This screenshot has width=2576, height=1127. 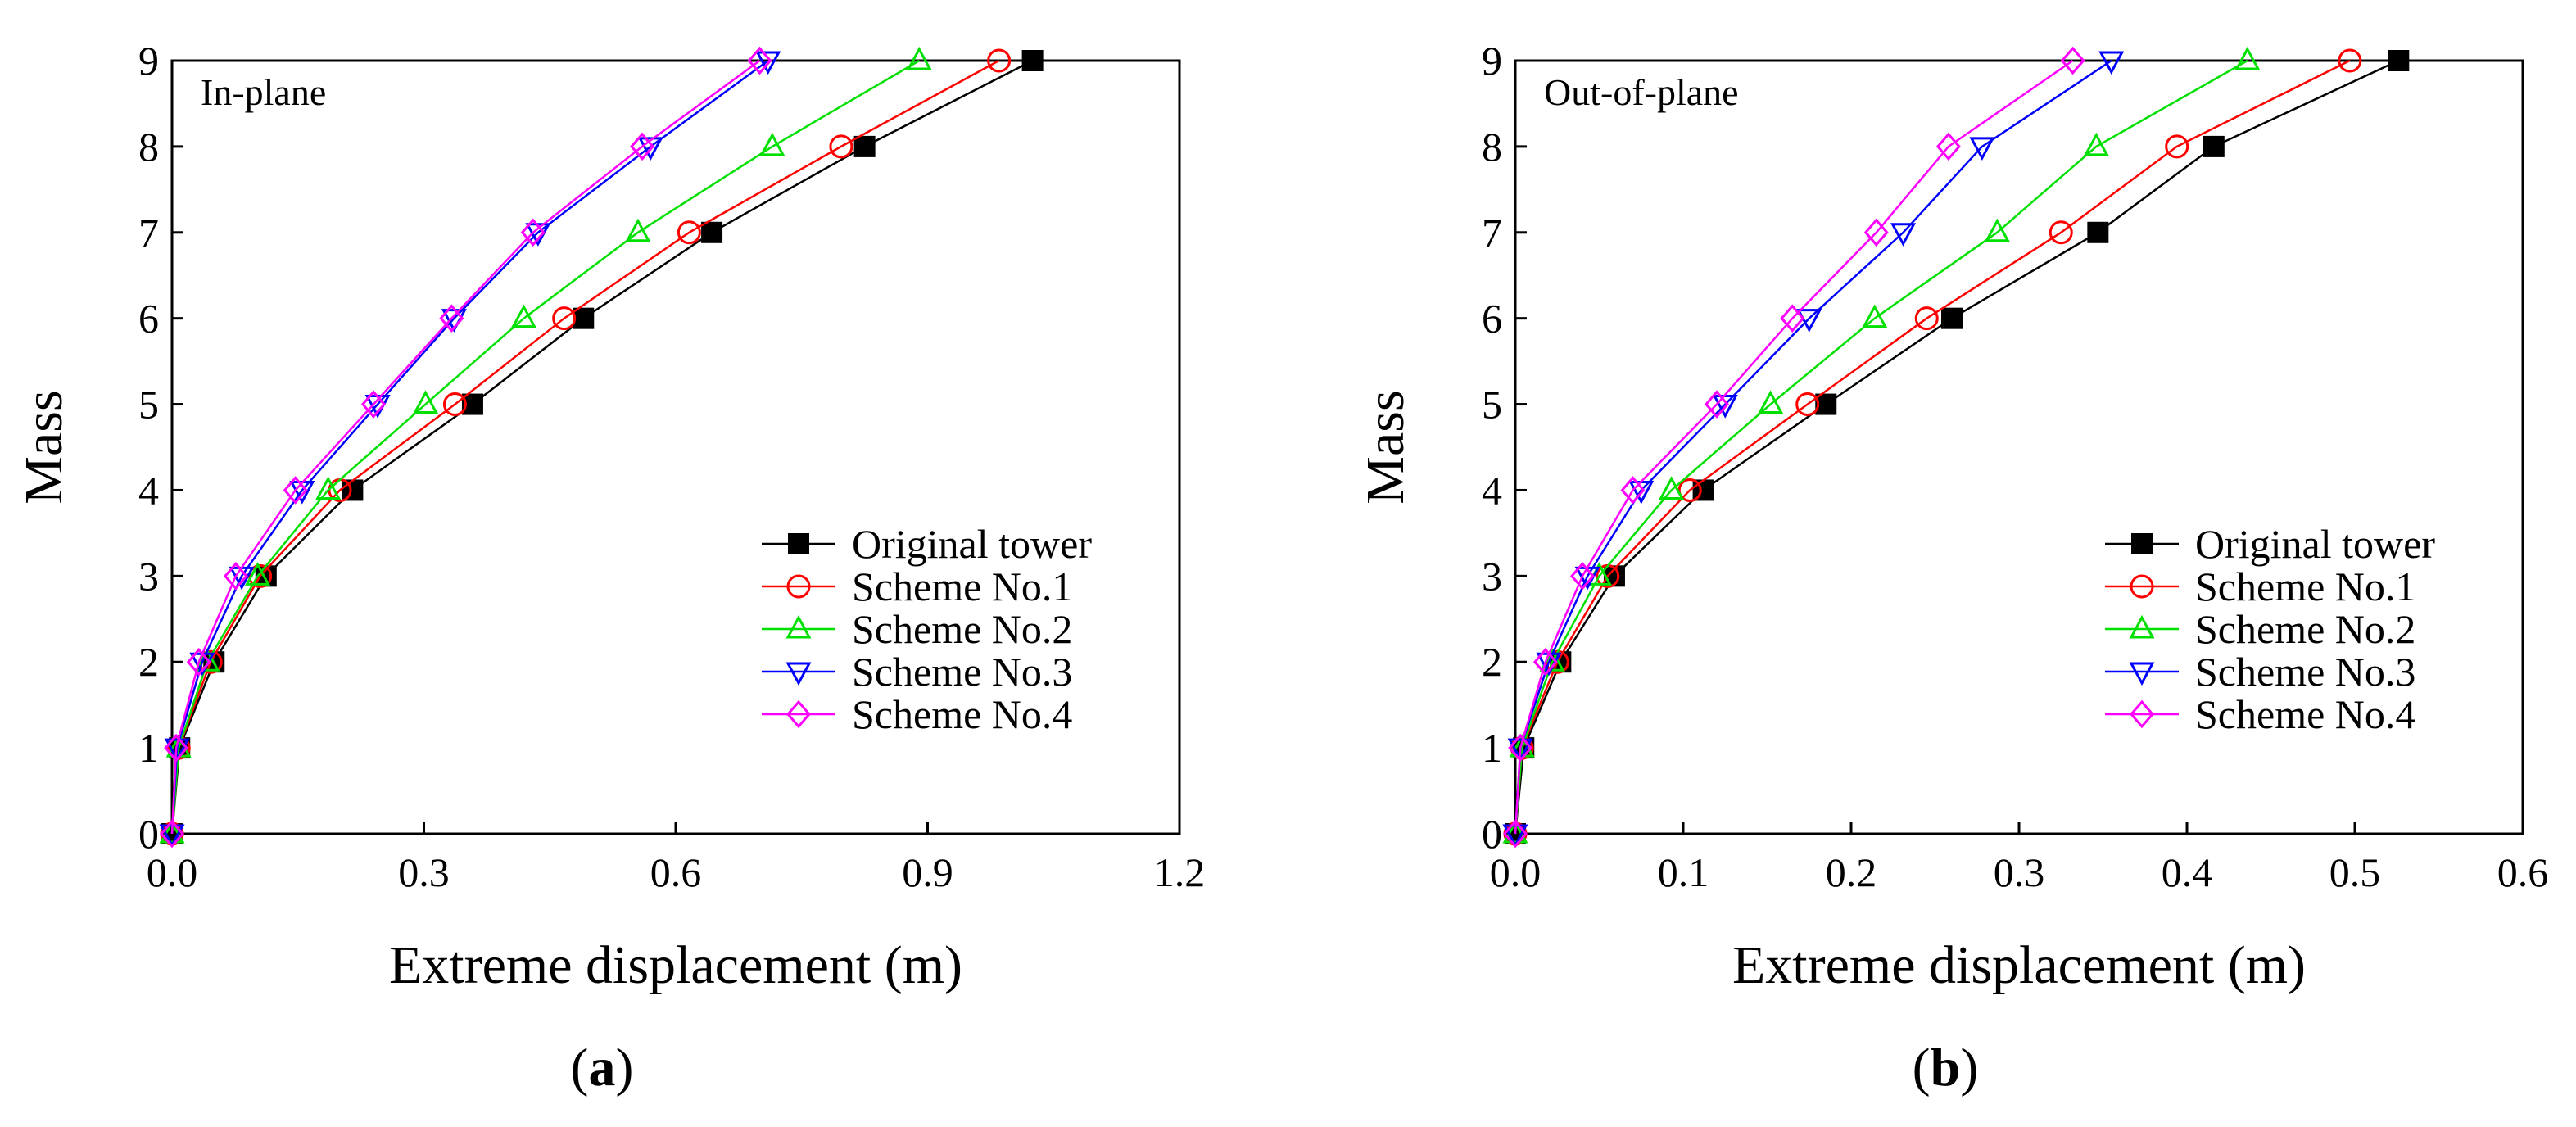 I want to click on x-tick-label: 0.4, so click(x=2187, y=872).